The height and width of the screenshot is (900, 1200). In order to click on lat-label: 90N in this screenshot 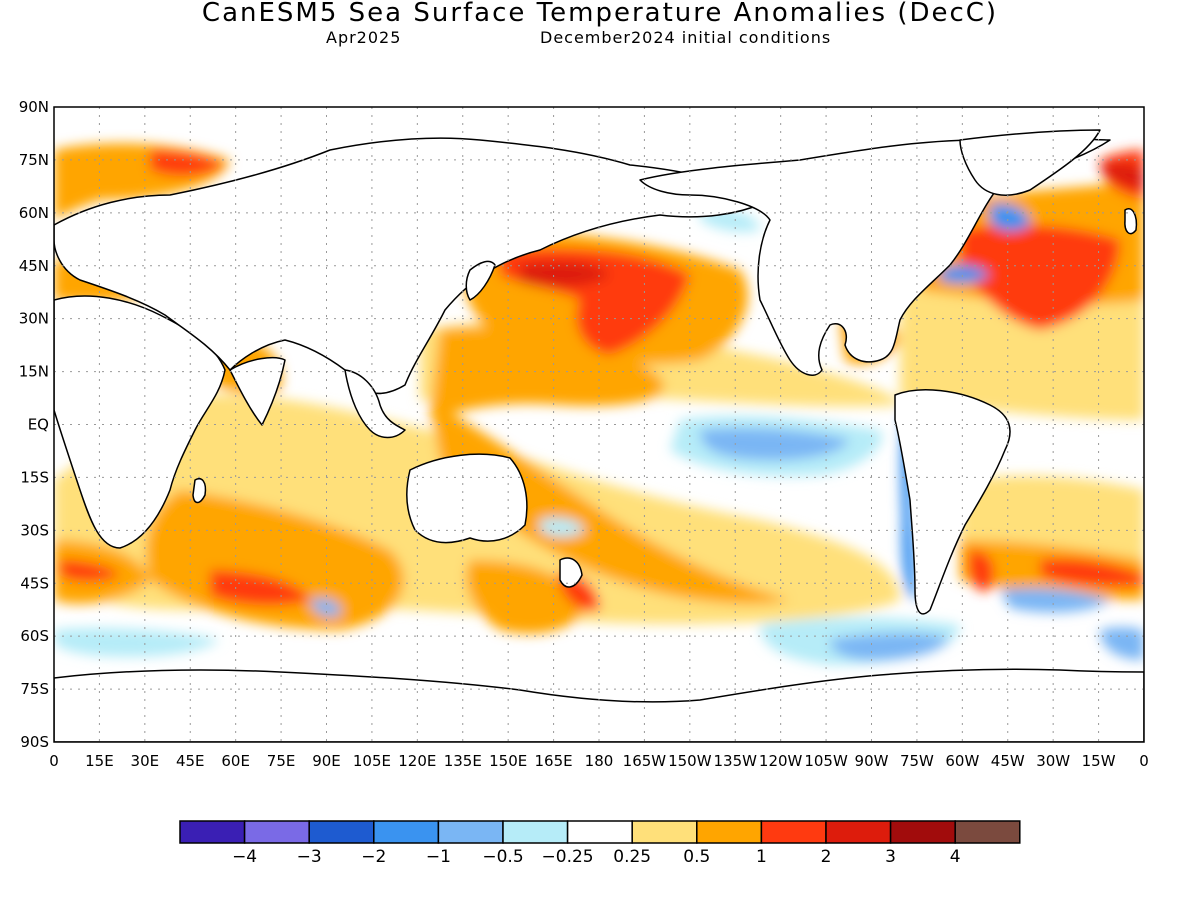, I will do `click(34, 107)`.